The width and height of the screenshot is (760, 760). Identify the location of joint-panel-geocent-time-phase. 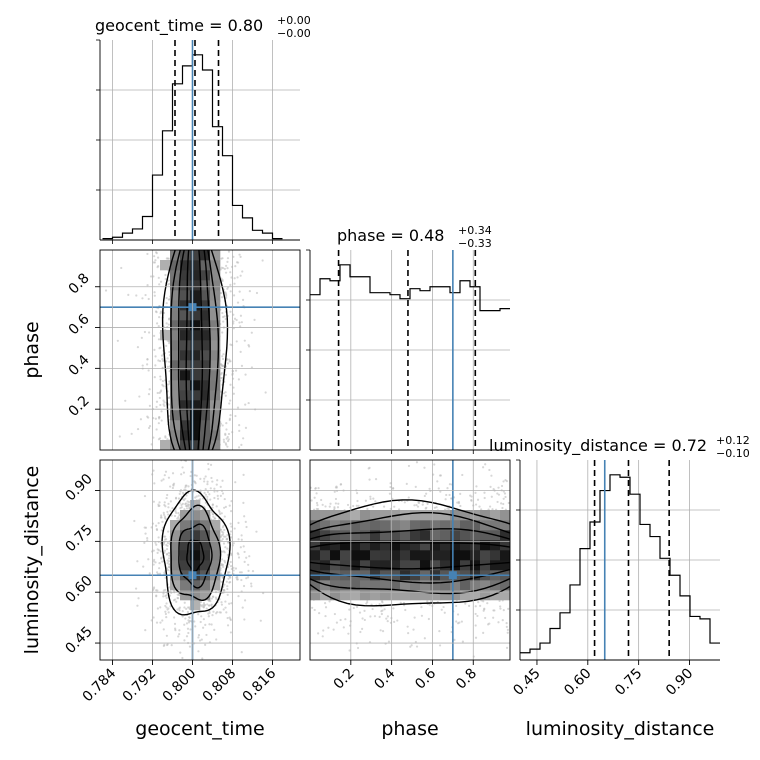
(200, 350).